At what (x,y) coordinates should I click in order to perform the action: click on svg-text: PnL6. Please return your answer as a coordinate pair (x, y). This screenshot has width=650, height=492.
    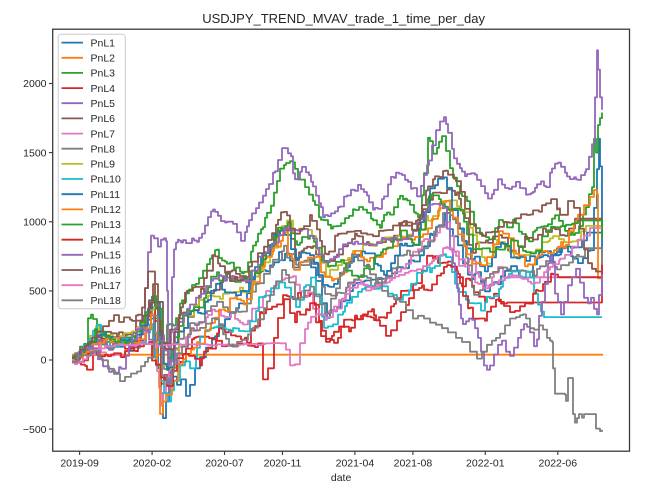
    Looking at the image, I should click on (103, 119).